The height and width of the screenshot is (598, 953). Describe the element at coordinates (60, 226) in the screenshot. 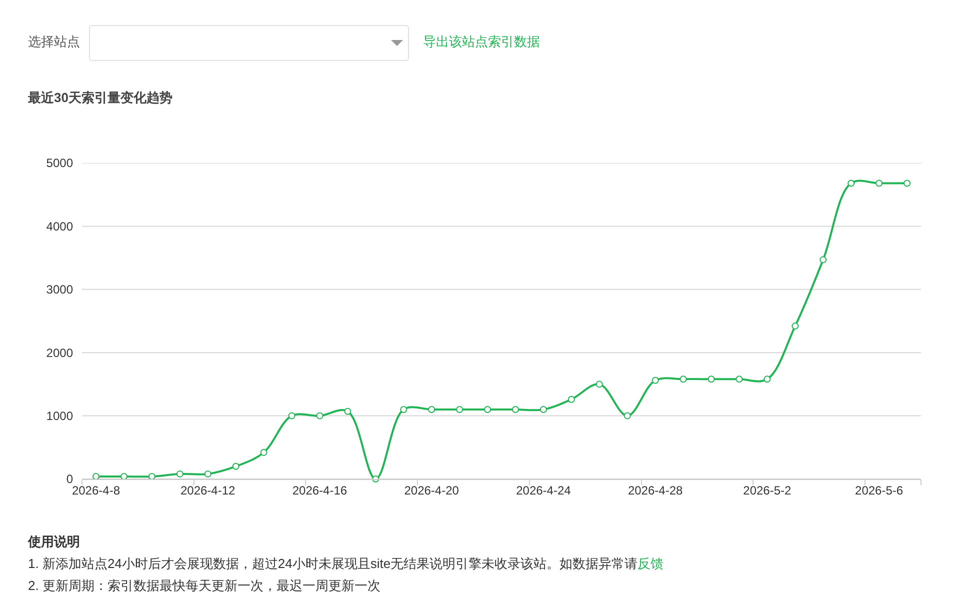

I see `y-tick-label: 4000` at that location.